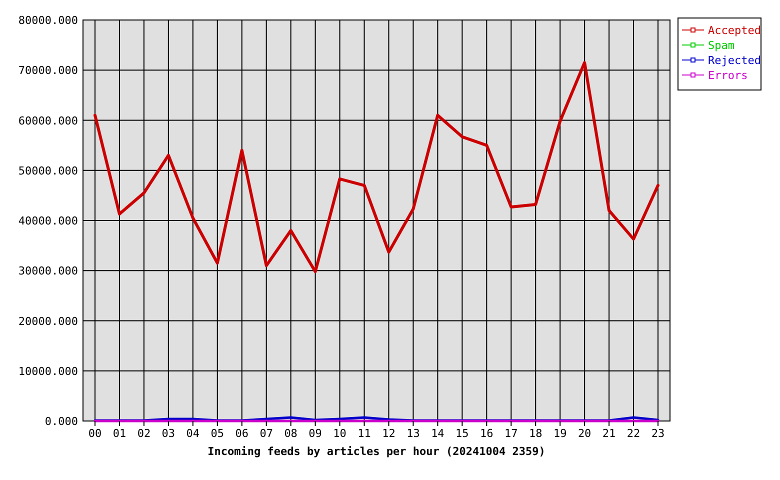 The image size is (780, 480). I want to click on y-tick-label: 0.000, so click(61, 421).